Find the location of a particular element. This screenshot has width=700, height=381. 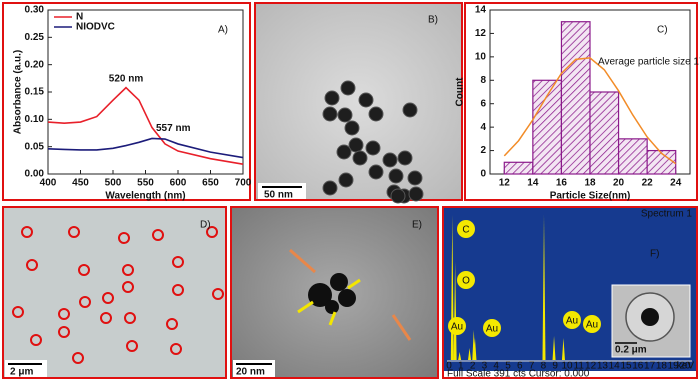

panel-label: A) is located at coordinates (223, 30).